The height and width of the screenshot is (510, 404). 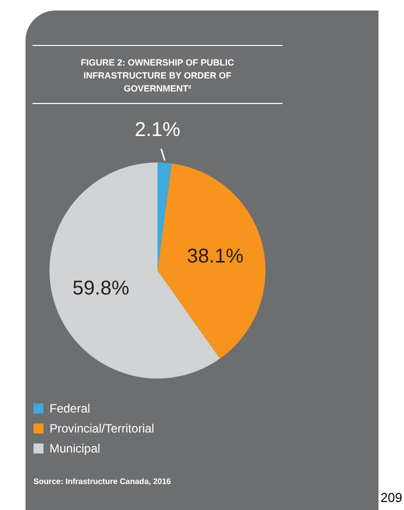 What do you see at coordinates (391, 497) in the screenshot?
I see `text: 209` at bounding box center [391, 497].